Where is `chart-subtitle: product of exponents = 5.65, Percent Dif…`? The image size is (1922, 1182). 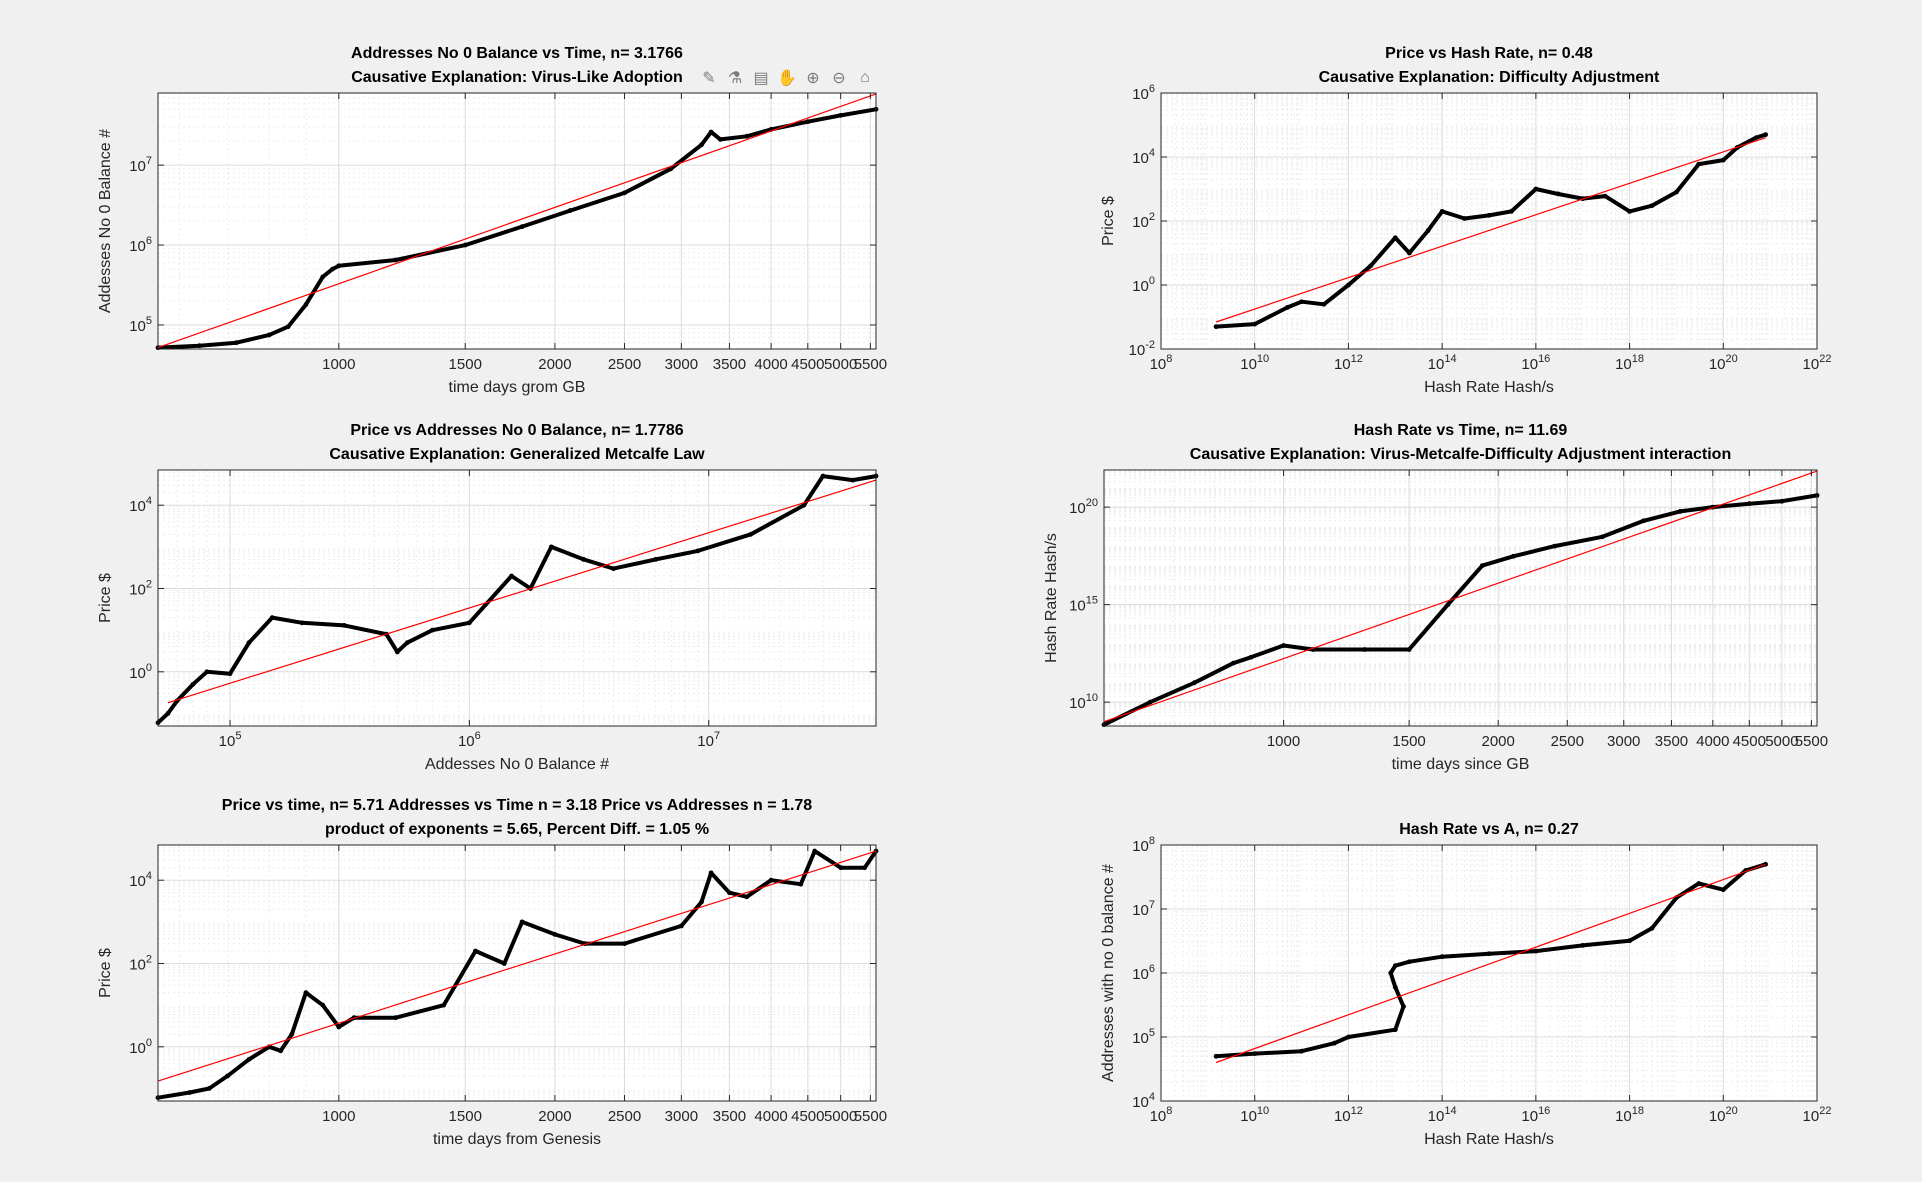 chart-subtitle: product of exponents = 5.65, Percent Dif… is located at coordinates (517, 829).